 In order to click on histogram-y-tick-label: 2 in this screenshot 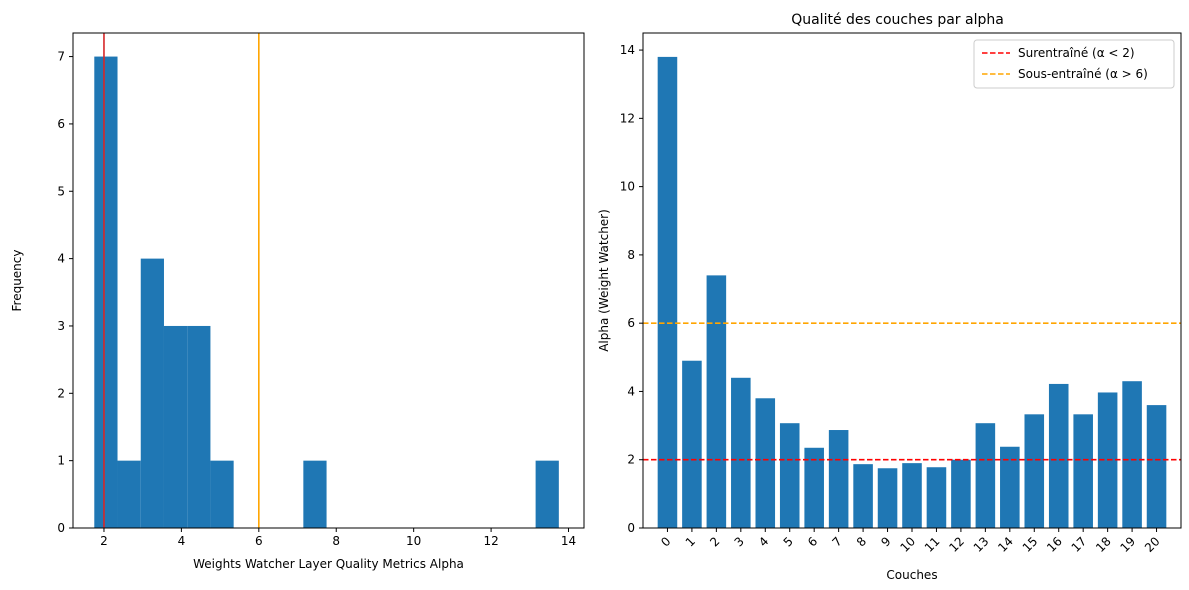, I will do `click(61, 393)`.